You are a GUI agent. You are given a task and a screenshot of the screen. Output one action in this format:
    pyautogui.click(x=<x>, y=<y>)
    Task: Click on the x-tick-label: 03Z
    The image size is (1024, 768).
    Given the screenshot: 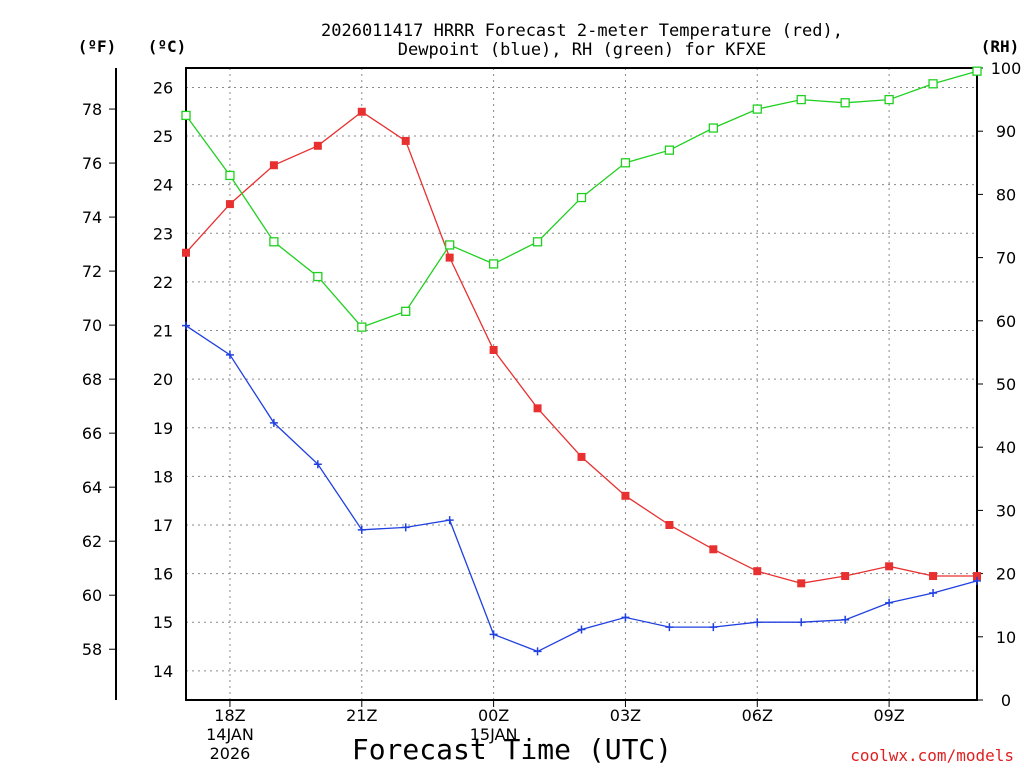 What is the action you would take?
    pyautogui.click(x=625, y=715)
    